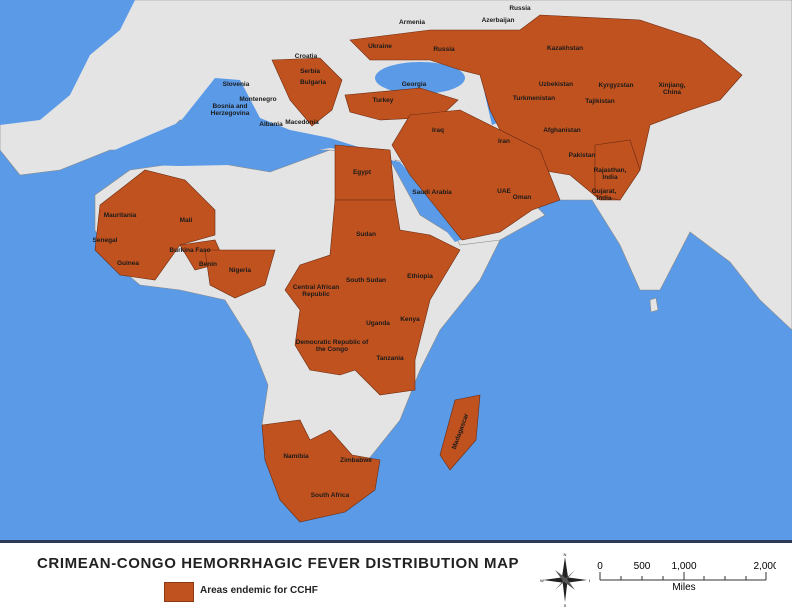 This screenshot has height=612, width=792. Describe the element at coordinates (683, 566) in the screenshot. I see `scale-tick-1000: 1,000` at that location.